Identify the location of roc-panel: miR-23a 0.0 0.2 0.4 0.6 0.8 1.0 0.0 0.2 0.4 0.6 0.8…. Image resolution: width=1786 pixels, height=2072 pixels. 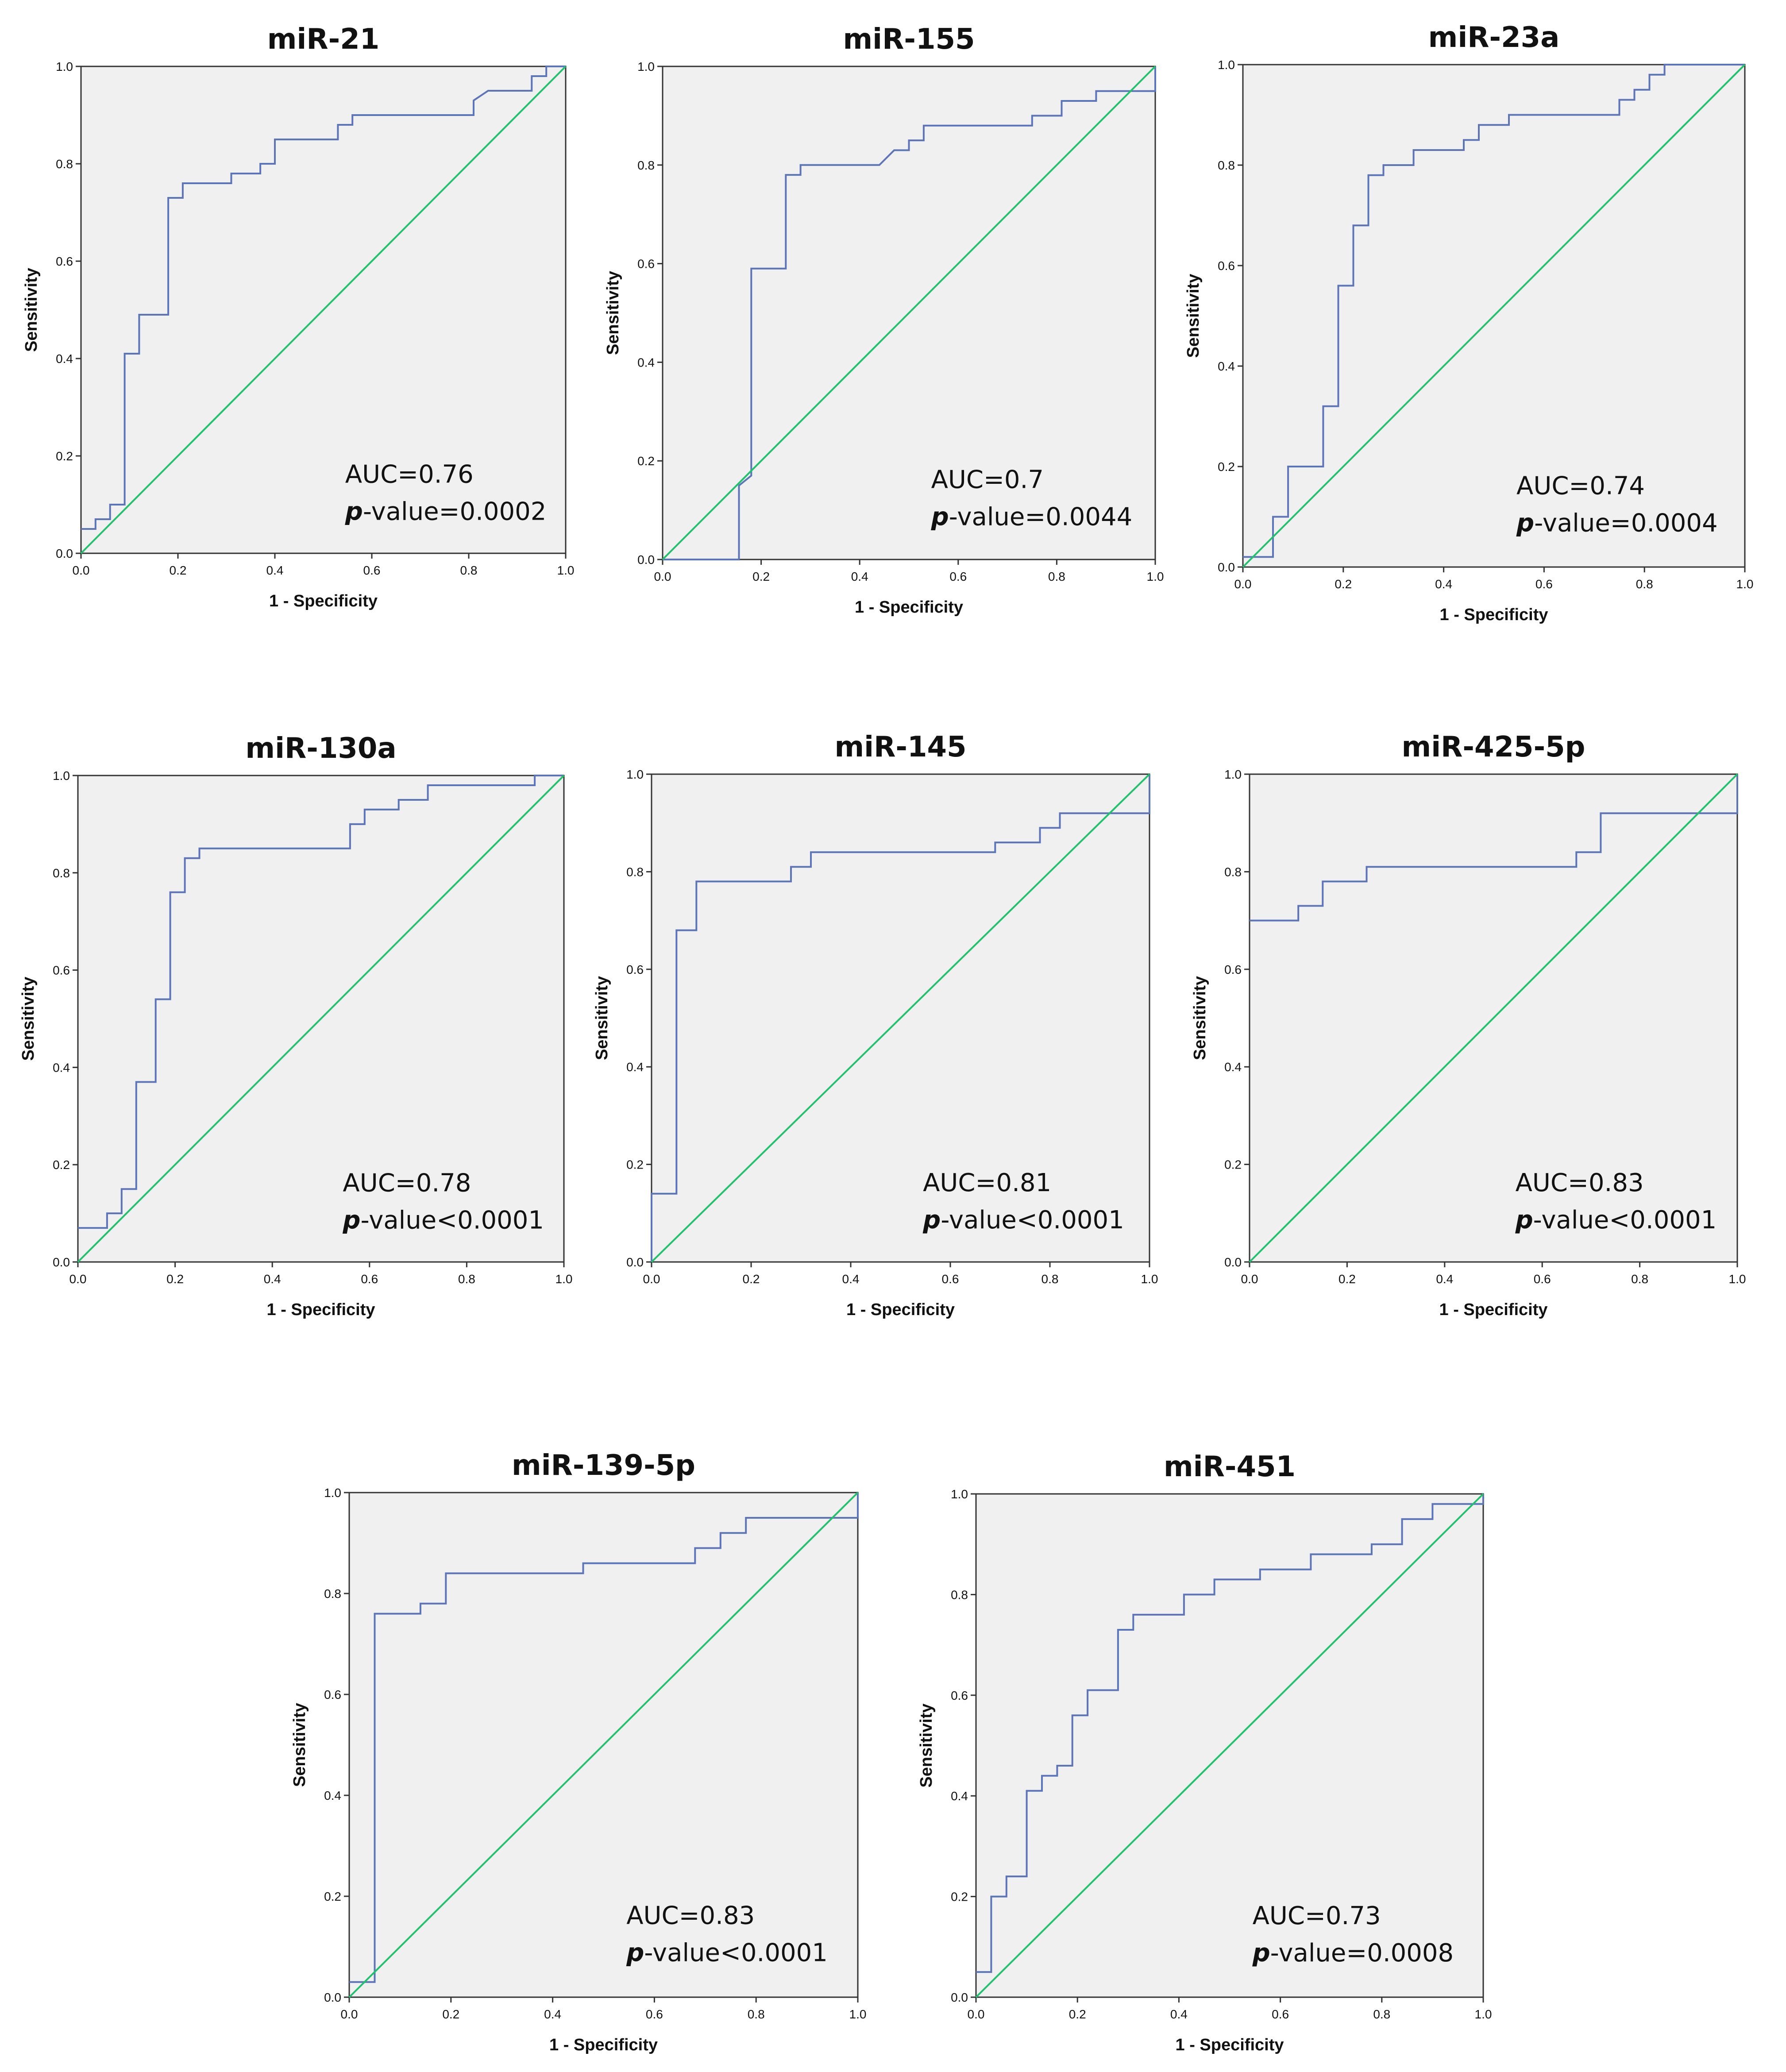
(1468, 322).